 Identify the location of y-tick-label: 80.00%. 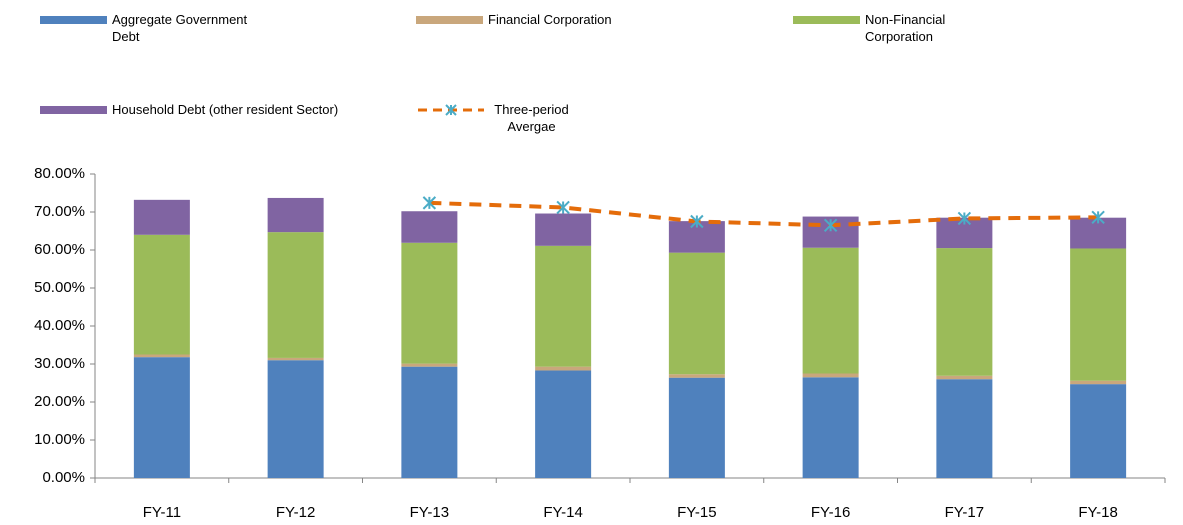
(59, 173).